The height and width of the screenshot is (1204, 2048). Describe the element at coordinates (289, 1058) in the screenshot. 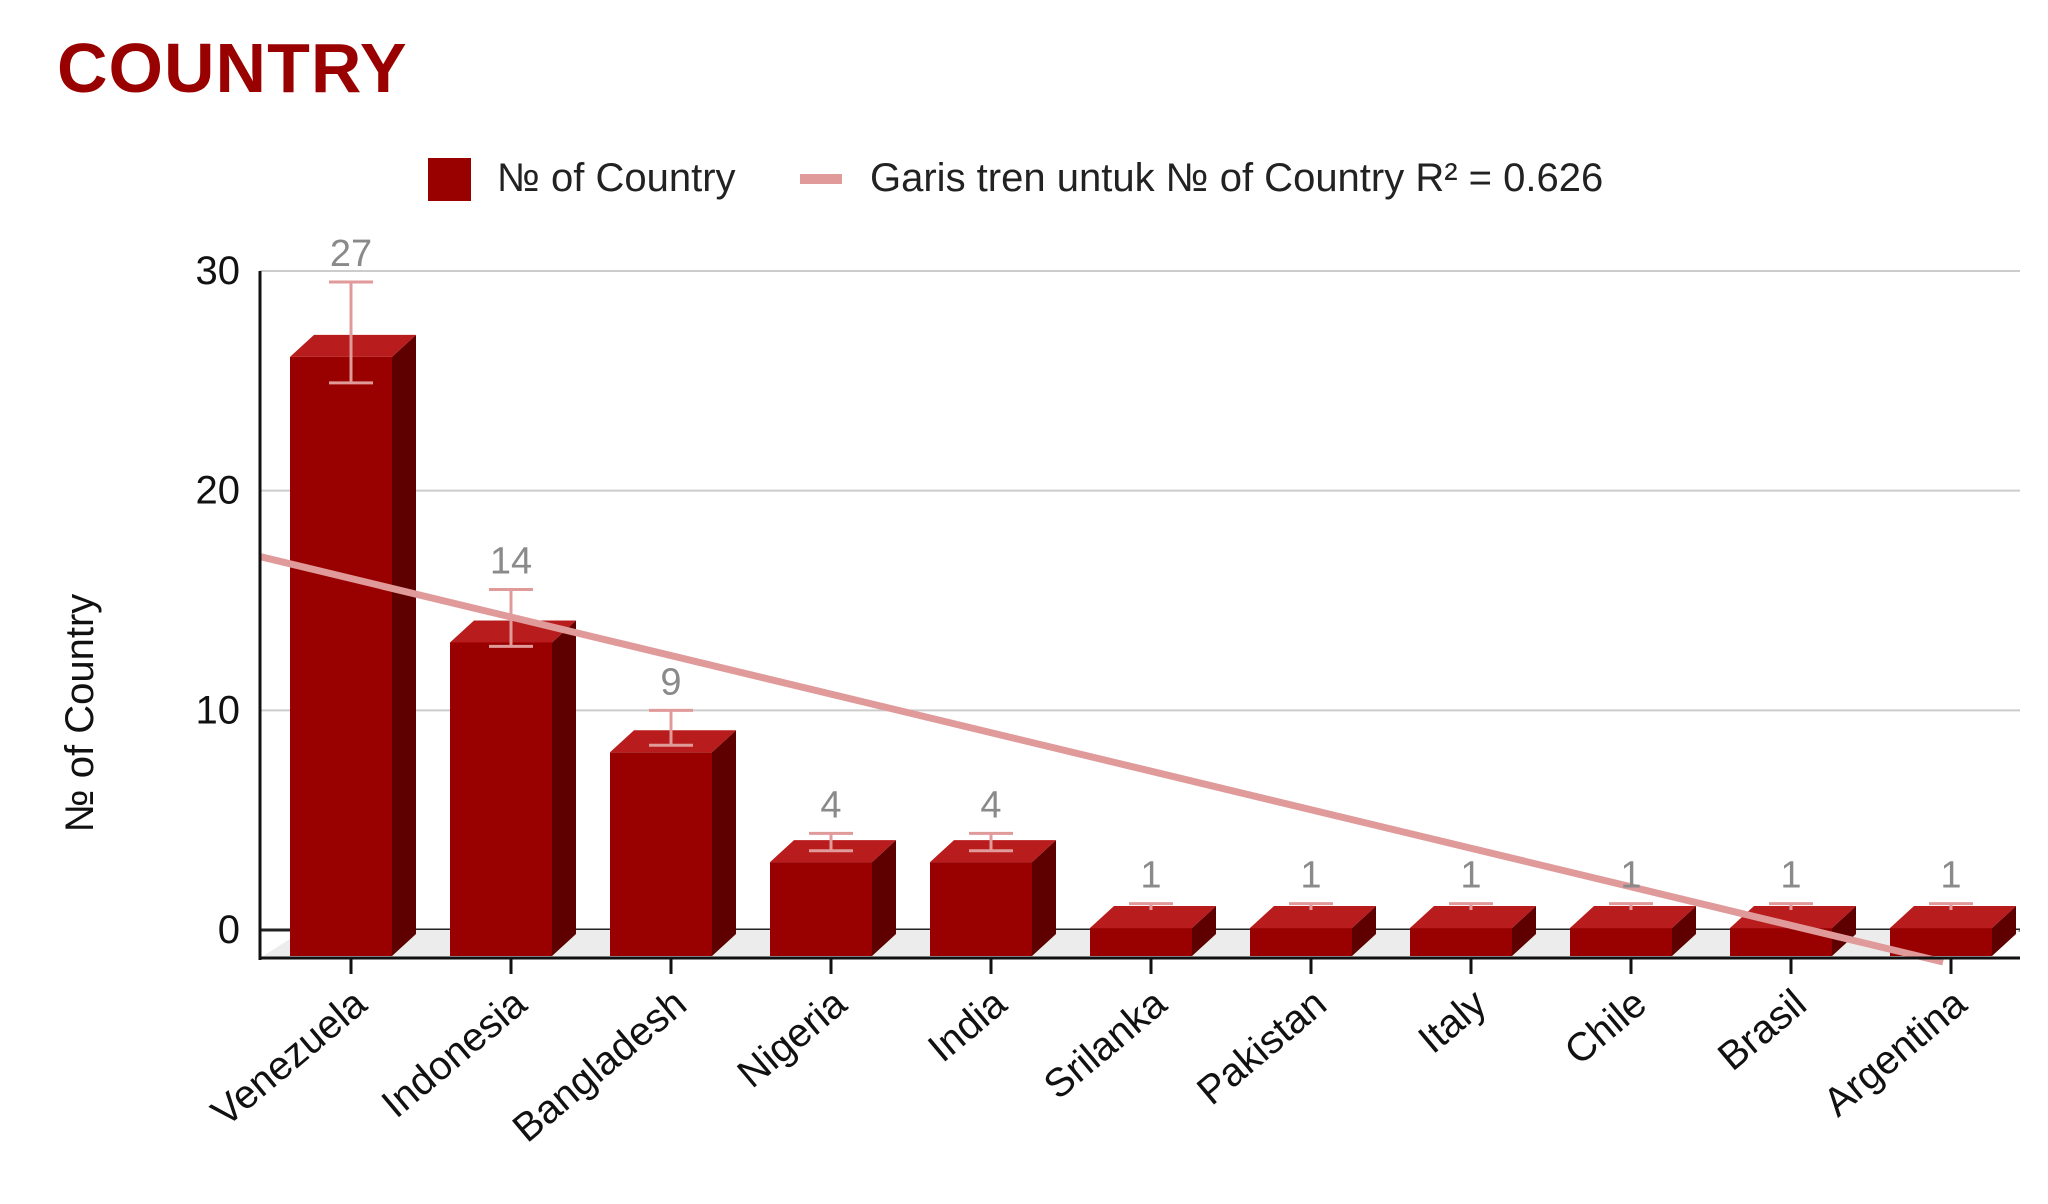

I see `x-tick-label: Venezuela` at that location.